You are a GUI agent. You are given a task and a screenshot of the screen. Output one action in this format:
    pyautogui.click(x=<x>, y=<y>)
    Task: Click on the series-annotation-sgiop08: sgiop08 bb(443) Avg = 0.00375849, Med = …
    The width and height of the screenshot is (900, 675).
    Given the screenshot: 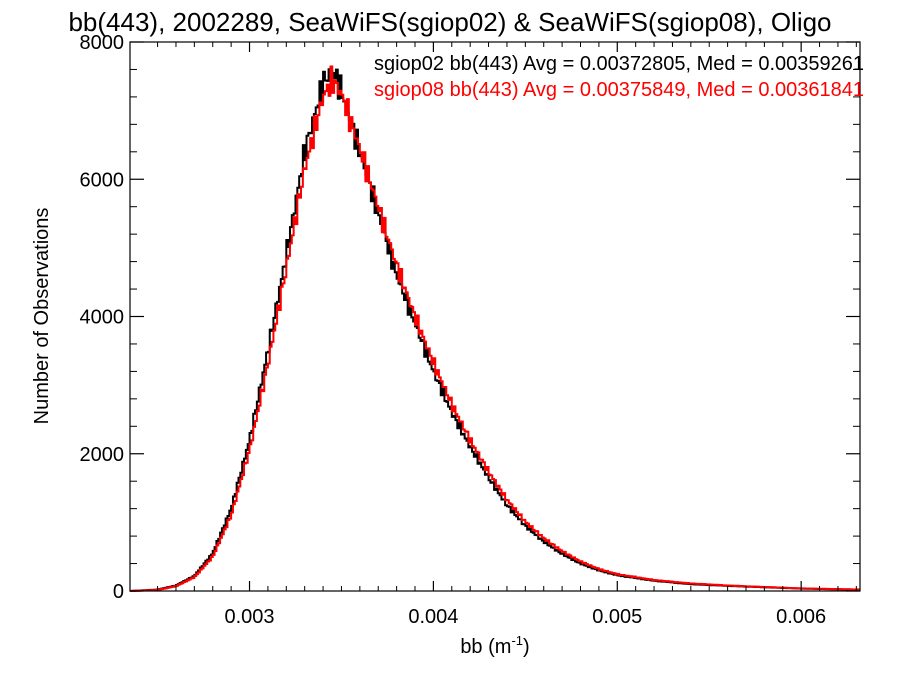 What is the action you would take?
    pyautogui.click(x=619, y=90)
    